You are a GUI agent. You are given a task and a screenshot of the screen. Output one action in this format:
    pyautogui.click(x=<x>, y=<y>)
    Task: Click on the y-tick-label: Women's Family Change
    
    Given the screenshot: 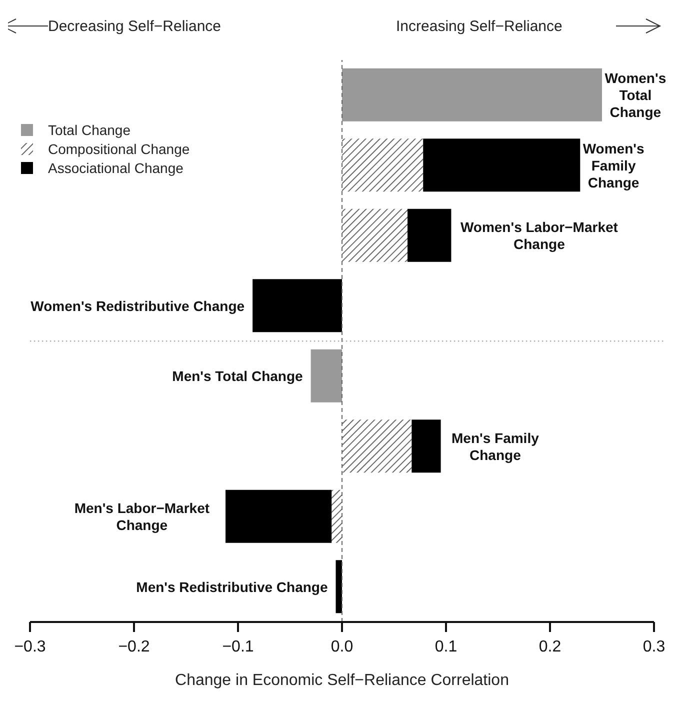 What is the action you would take?
    pyautogui.click(x=613, y=165)
    